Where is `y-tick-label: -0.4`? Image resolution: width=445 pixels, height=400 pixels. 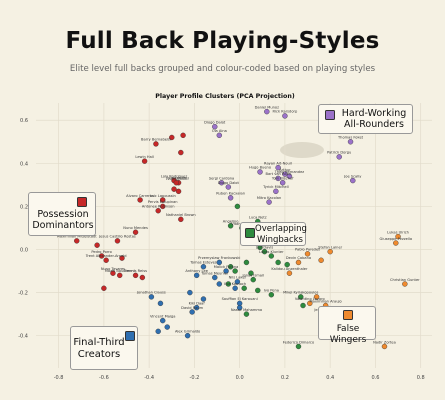
y-tick-label: -0.4 is located at coordinates (23, 337).